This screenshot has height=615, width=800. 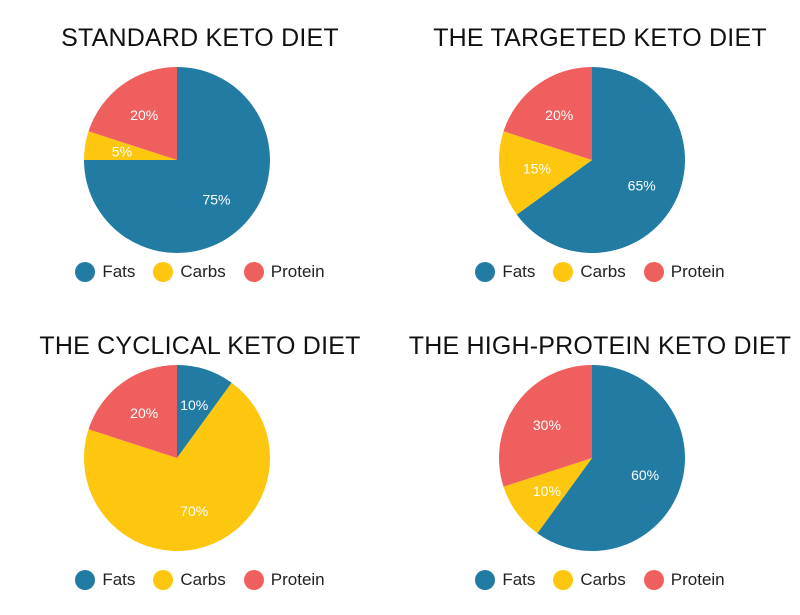 I want to click on chart-title: THE TARGETED KETO DIET, so click(x=600, y=38).